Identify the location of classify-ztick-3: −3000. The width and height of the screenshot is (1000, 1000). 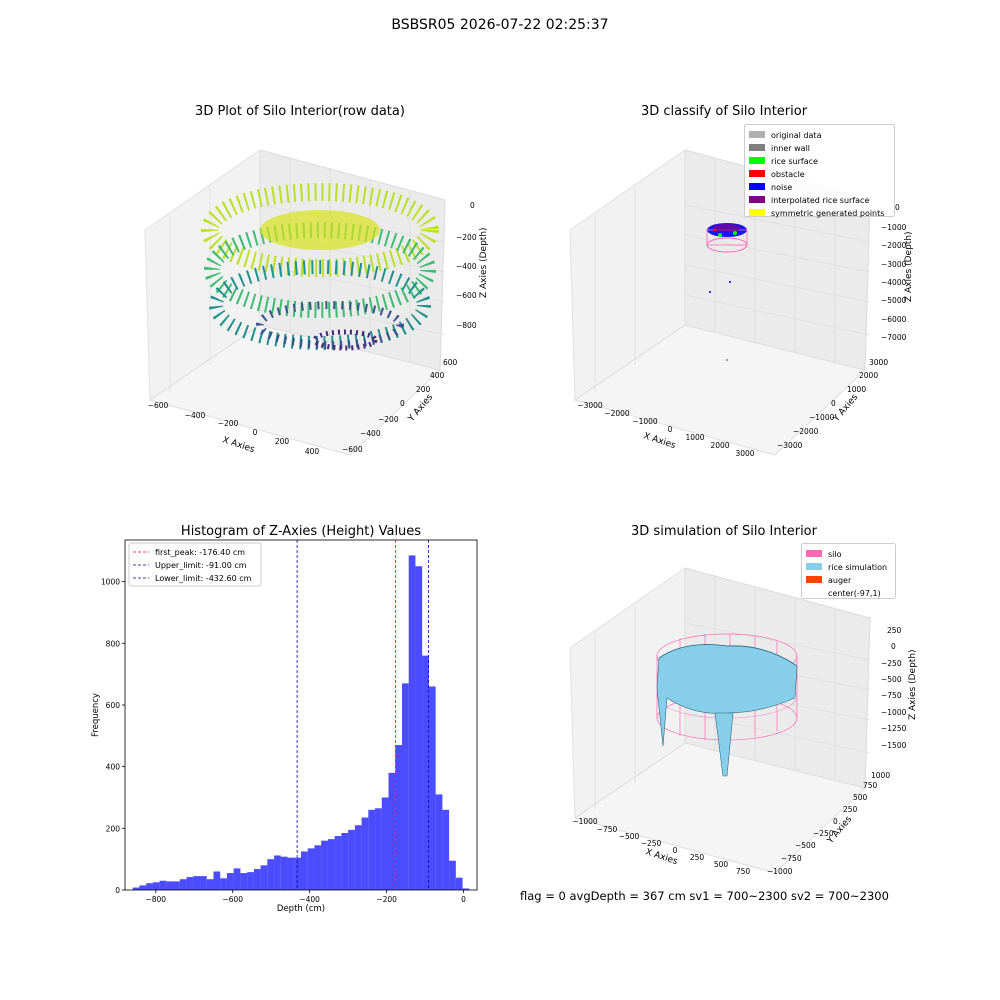
(894, 264).